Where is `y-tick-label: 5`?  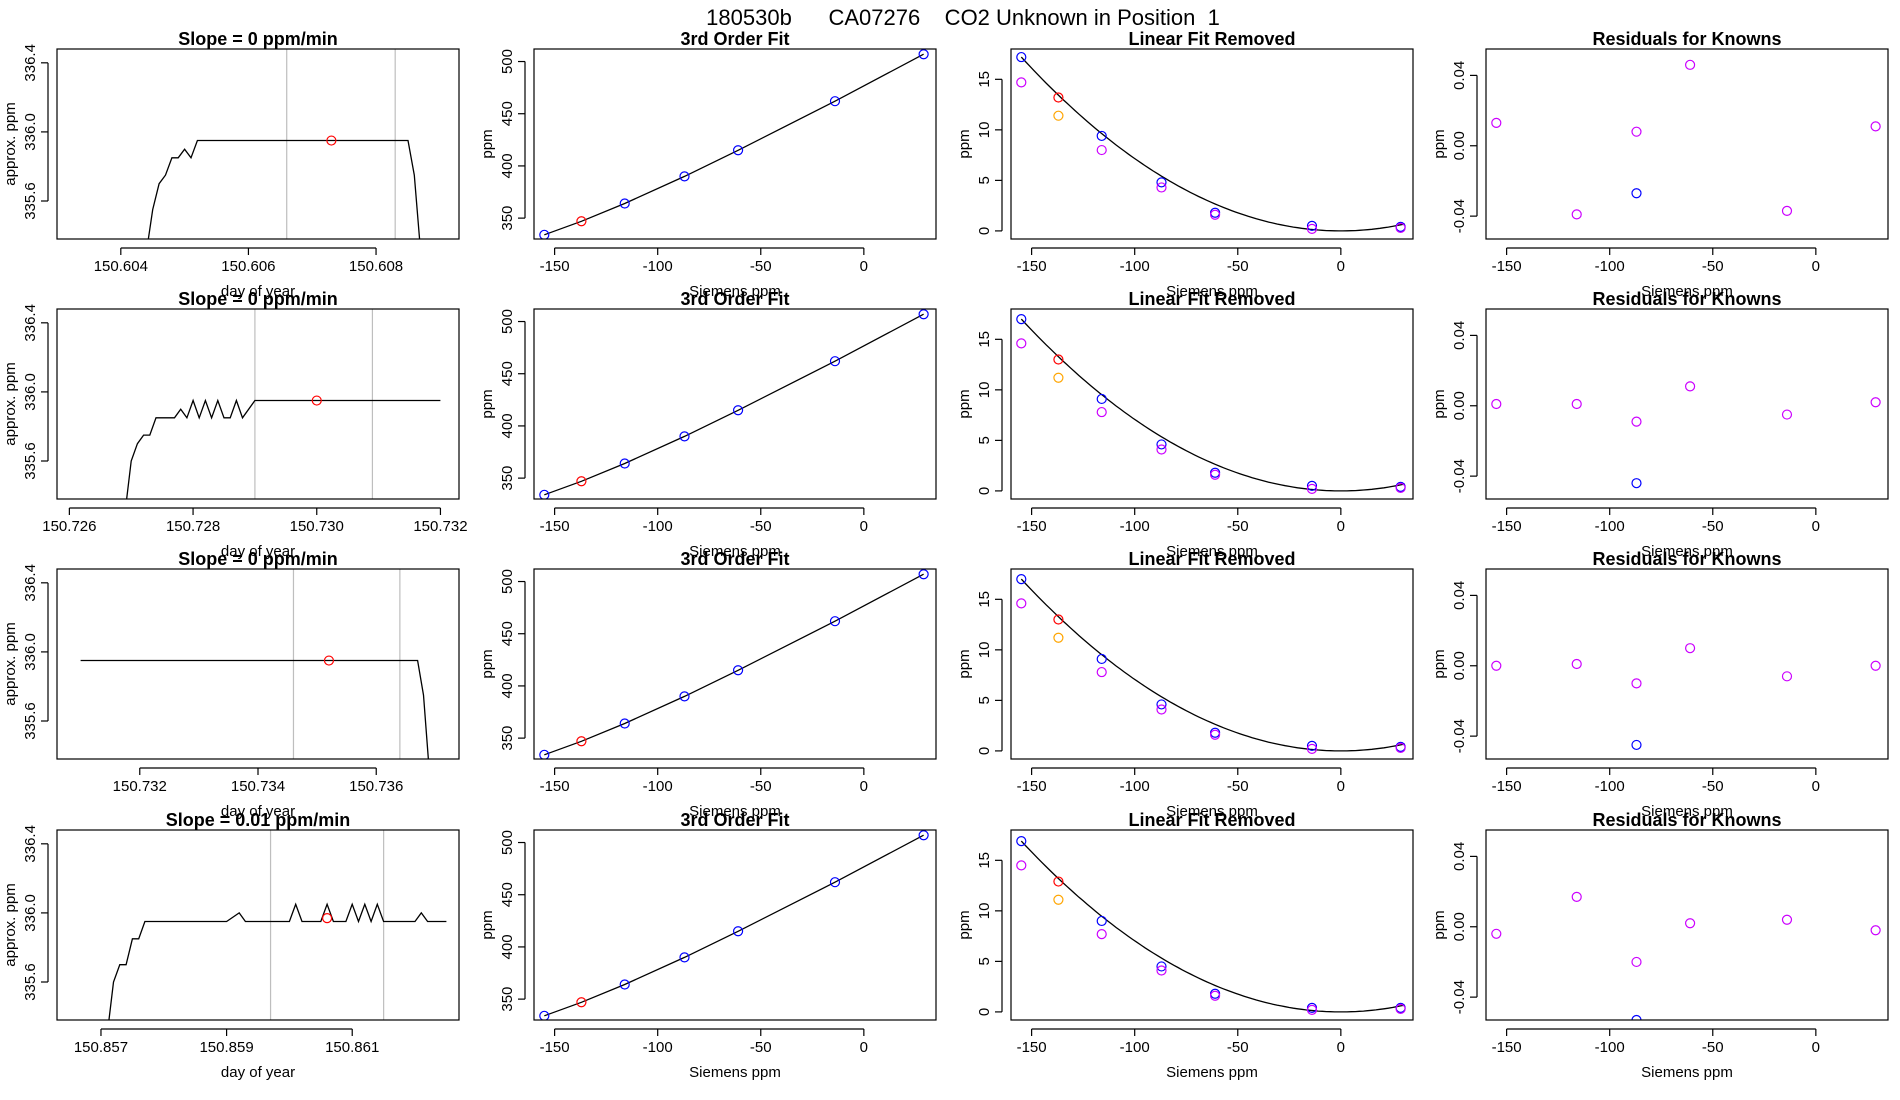
y-tick-label: 5 is located at coordinates (984, 700).